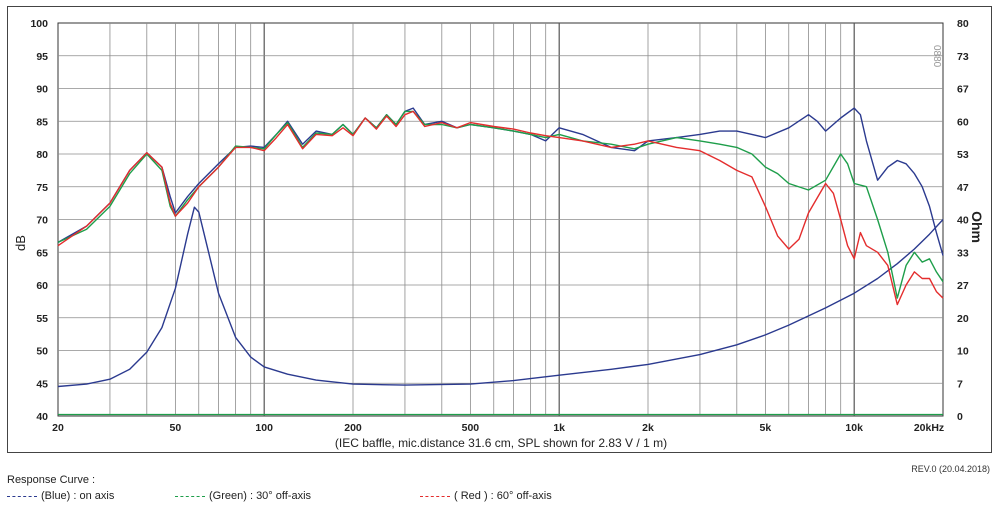  What do you see at coordinates (42, 57) in the screenshot?
I see `y-tick-label: 95` at bounding box center [42, 57].